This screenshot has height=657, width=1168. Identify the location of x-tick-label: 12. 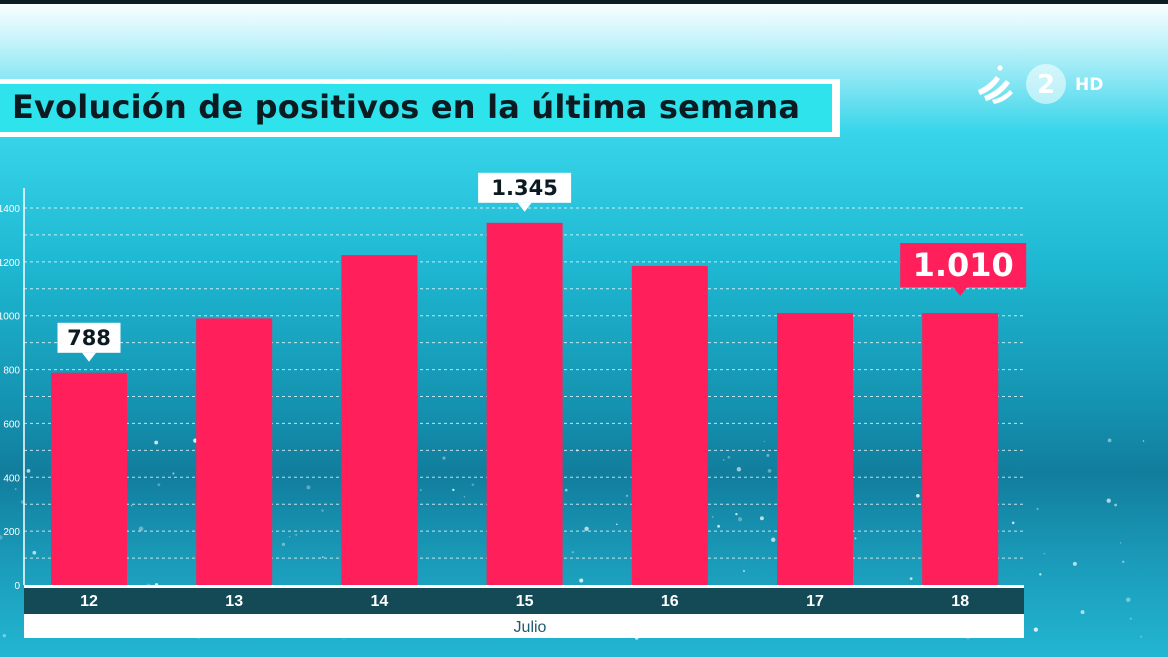
(89, 601).